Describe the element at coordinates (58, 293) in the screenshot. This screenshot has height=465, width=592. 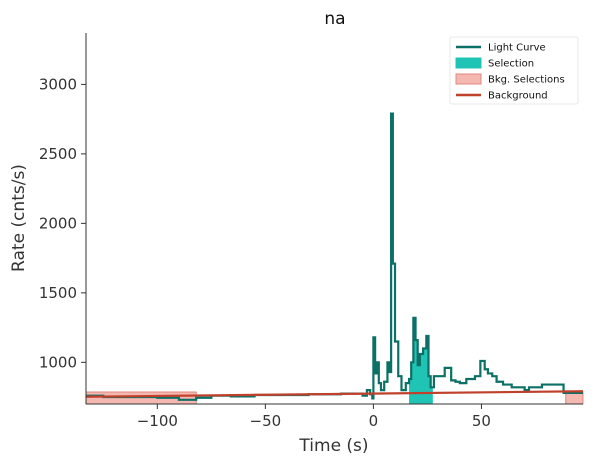
I see `y-tick-label: 1500` at that location.